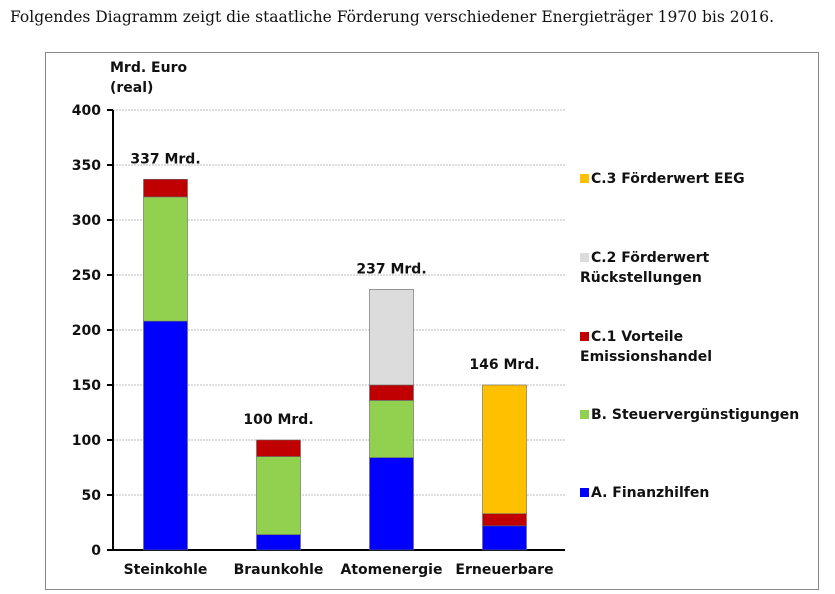  Describe the element at coordinates (504, 365) in the screenshot. I see `total-label: 146 Mrd.` at that location.